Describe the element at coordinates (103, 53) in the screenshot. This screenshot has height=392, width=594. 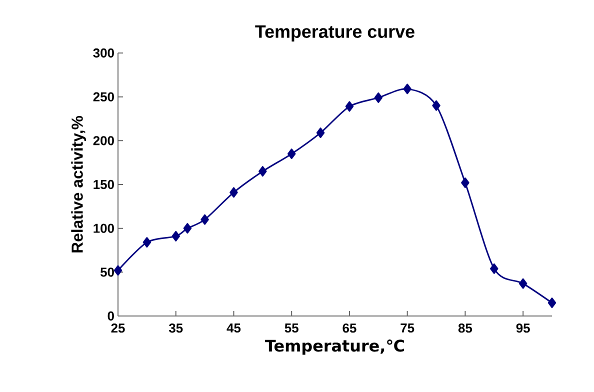
I see `y-tick-label: 300` at that location.